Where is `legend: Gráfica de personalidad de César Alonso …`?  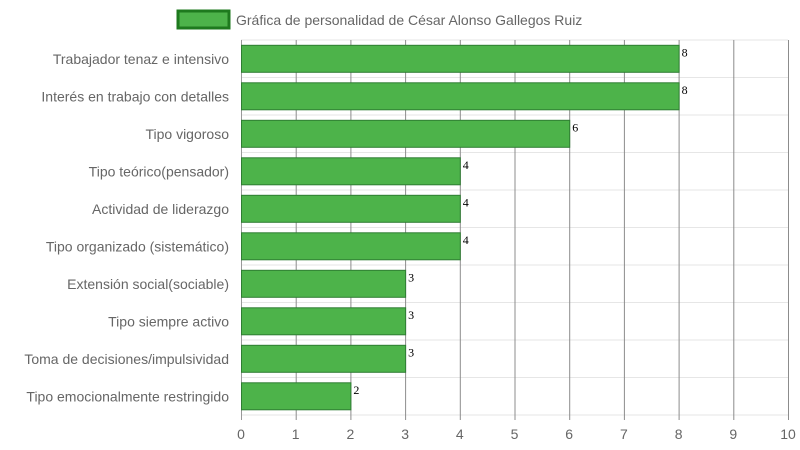
legend: Gráfica de personalidad de César Alonso … is located at coordinates (379, 19).